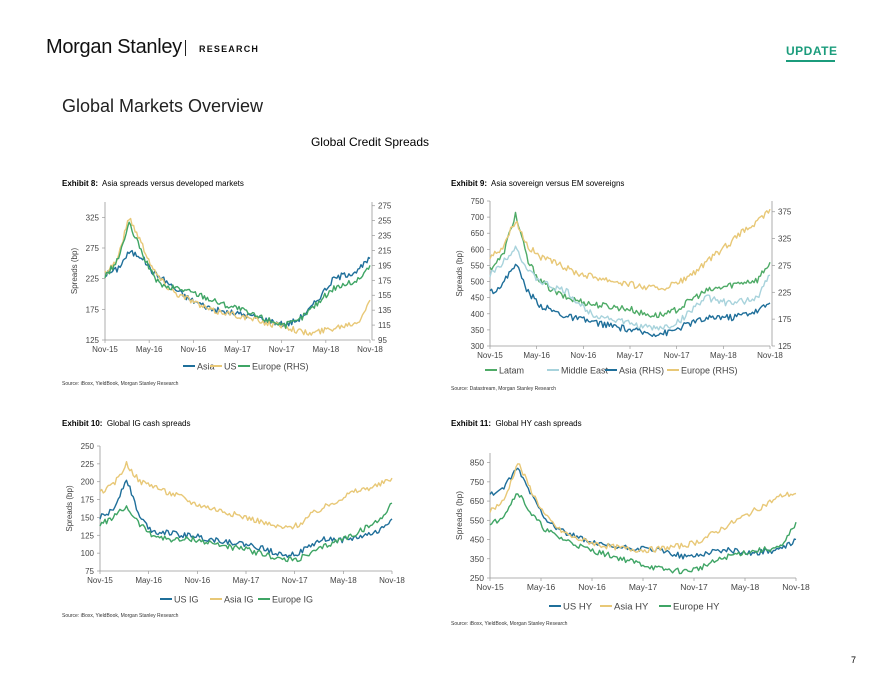 Image resolution: width=880 pixels, height=680 pixels. What do you see at coordinates (478, 233) in the screenshot?
I see `y-tick-label: 650` at bounding box center [478, 233].